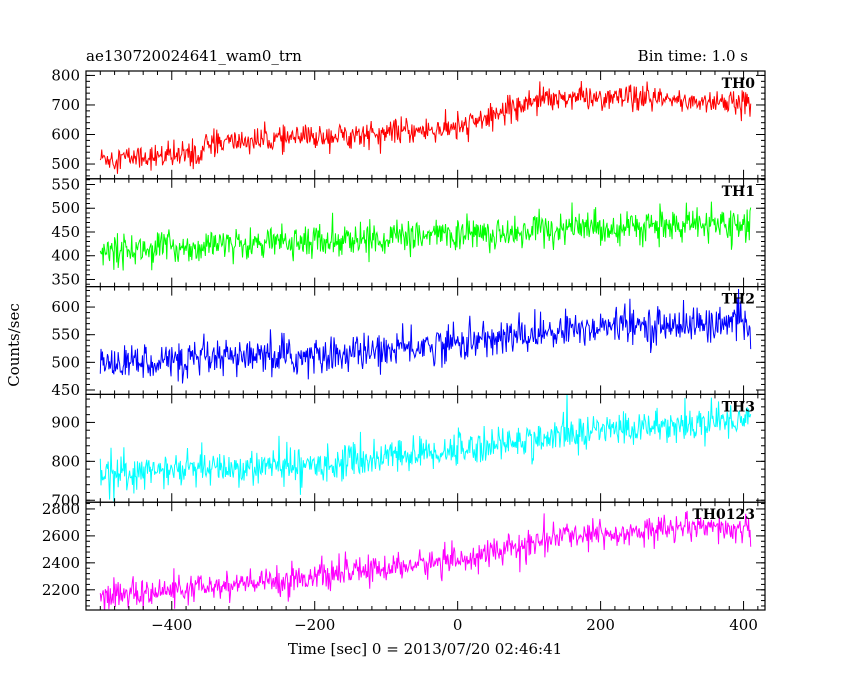 Image resolution: width=850 pixels, height=680 pixels. What do you see at coordinates (61, 563) in the screenshot?
I see `y-tick-label: 2400` at bounding box center [61, 563].